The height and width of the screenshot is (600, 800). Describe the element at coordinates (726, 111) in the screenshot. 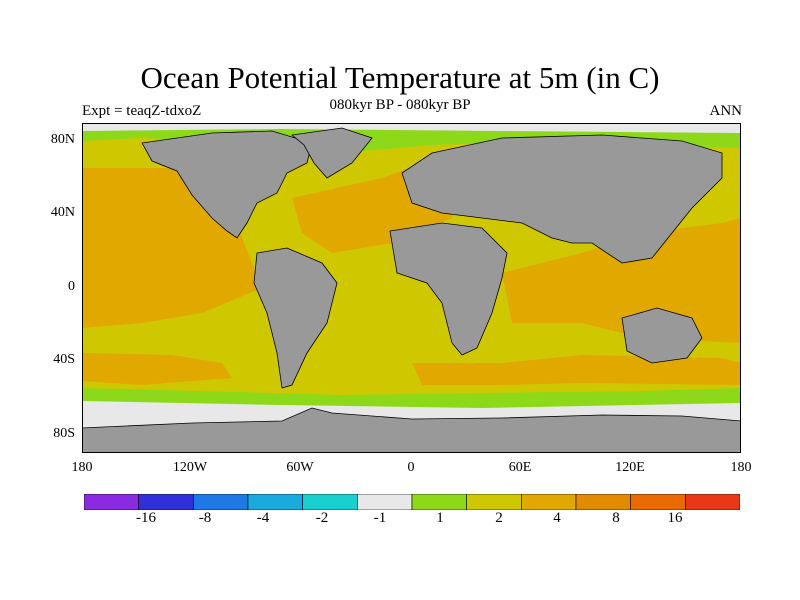

I see `season-label: ANN` at that location.